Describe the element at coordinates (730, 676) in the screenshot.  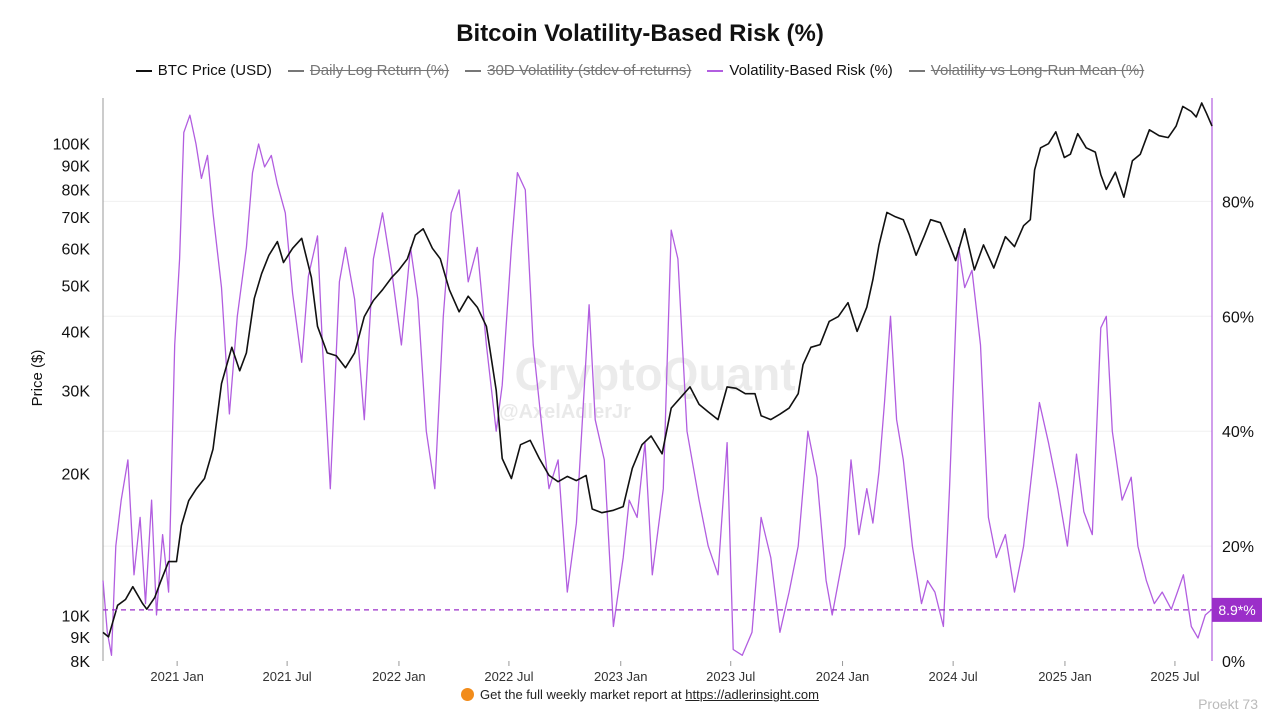
I see `x-tick-label: 2023 Jul` at that location.